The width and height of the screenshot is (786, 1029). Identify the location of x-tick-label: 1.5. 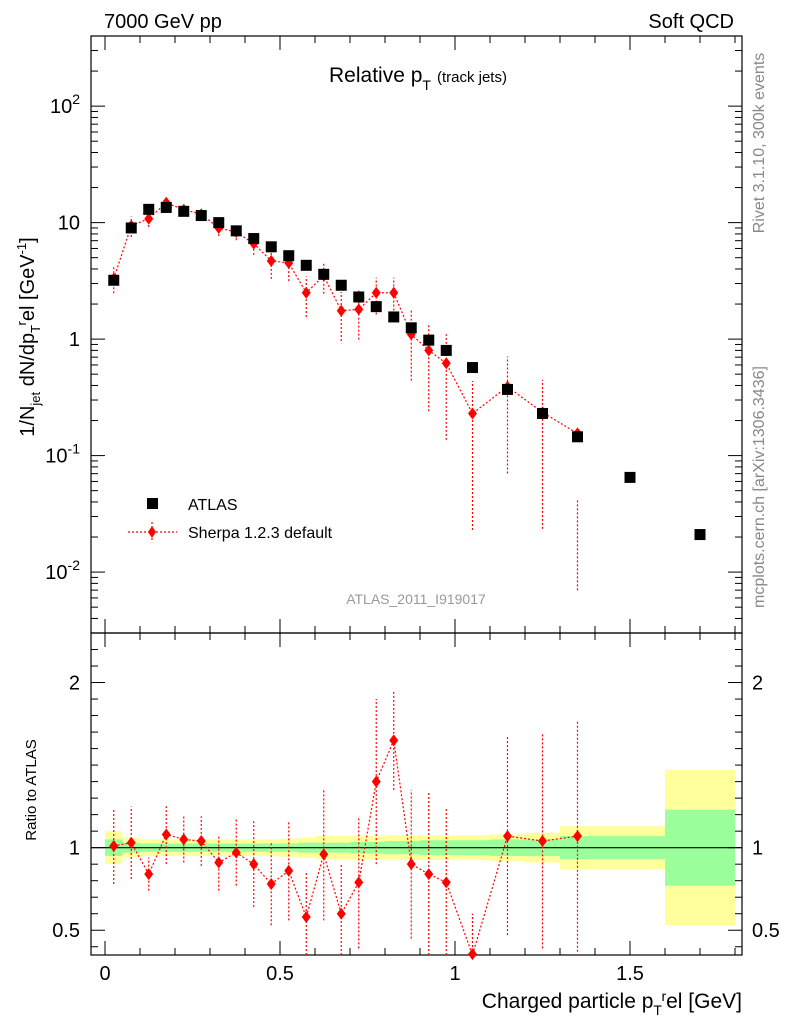
(630, 974).